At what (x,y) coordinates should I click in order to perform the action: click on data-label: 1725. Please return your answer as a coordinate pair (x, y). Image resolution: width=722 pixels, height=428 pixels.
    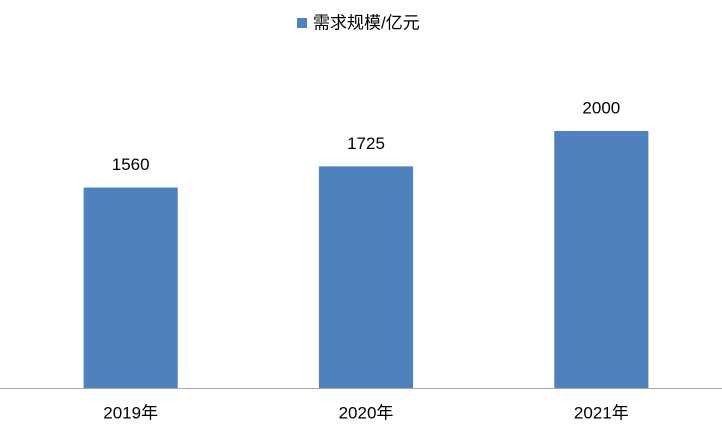
    Looking at the image, I should click on (366, 143).